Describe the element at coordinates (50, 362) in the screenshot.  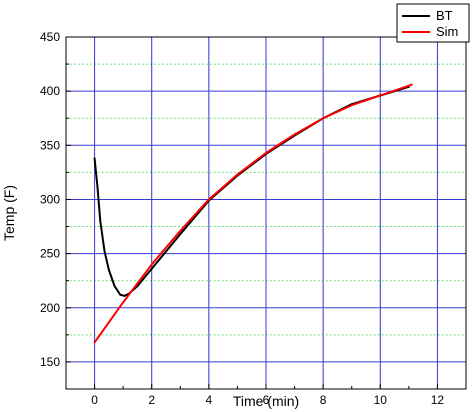
I see `y-tick-label: 150` at that location.